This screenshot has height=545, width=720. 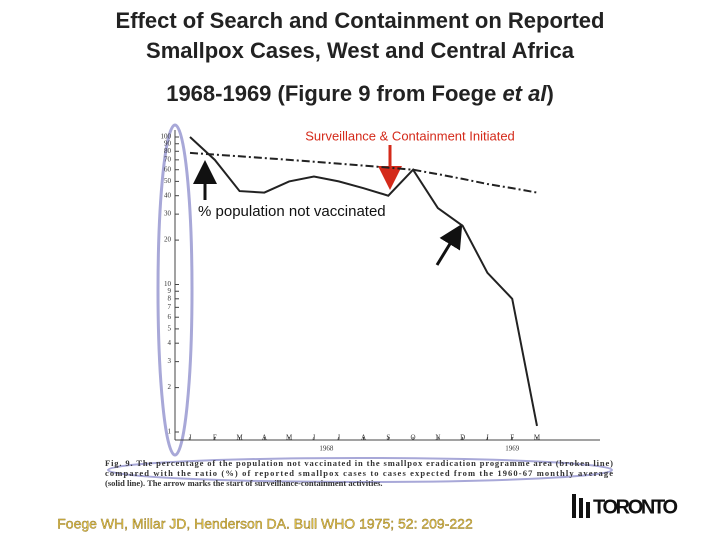 I want to click on y-tick-label: 10, so click(x=168, y=284).